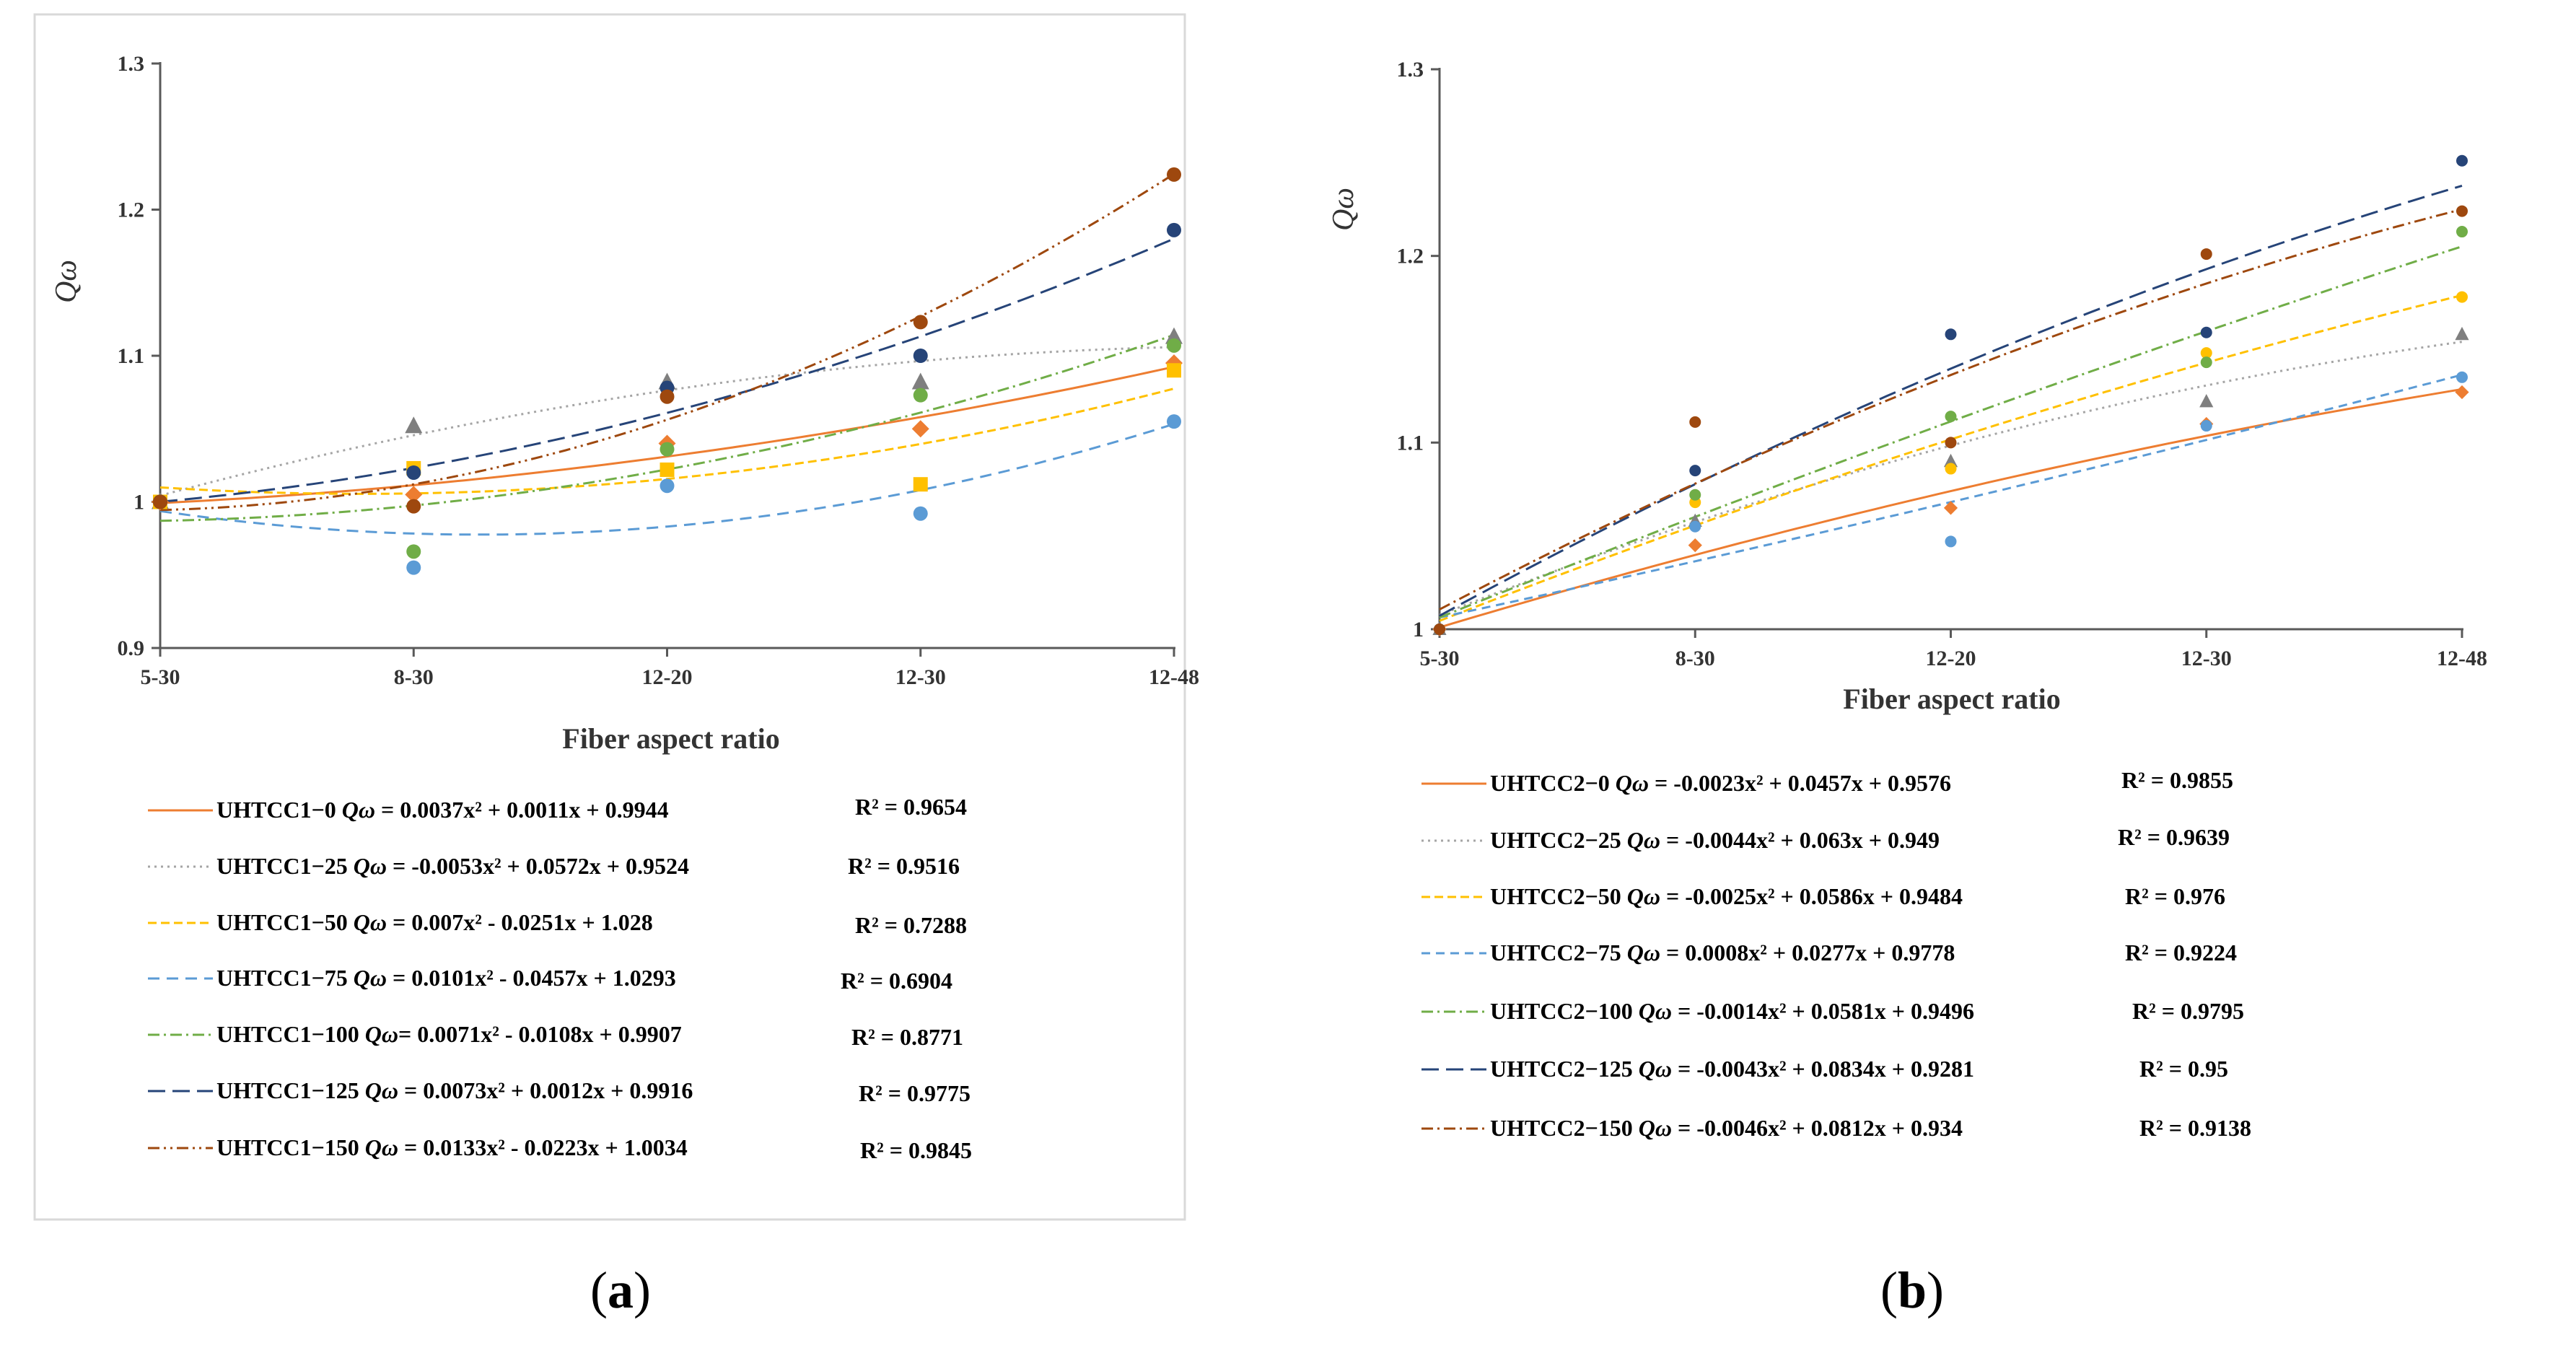 The image size is (2576, 1353). I want to click on legend-r2: R² = 0.9138, so click(2195, 1128).